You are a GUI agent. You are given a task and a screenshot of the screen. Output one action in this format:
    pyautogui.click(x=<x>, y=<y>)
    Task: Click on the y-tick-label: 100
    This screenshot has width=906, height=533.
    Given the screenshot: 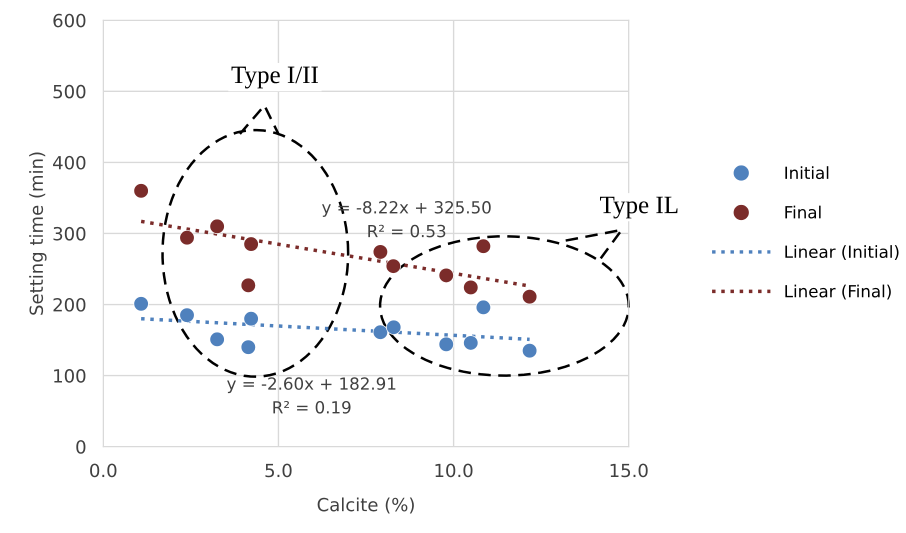 What is the action you would take?
    pyautogui.click(x=70, y=376)
    